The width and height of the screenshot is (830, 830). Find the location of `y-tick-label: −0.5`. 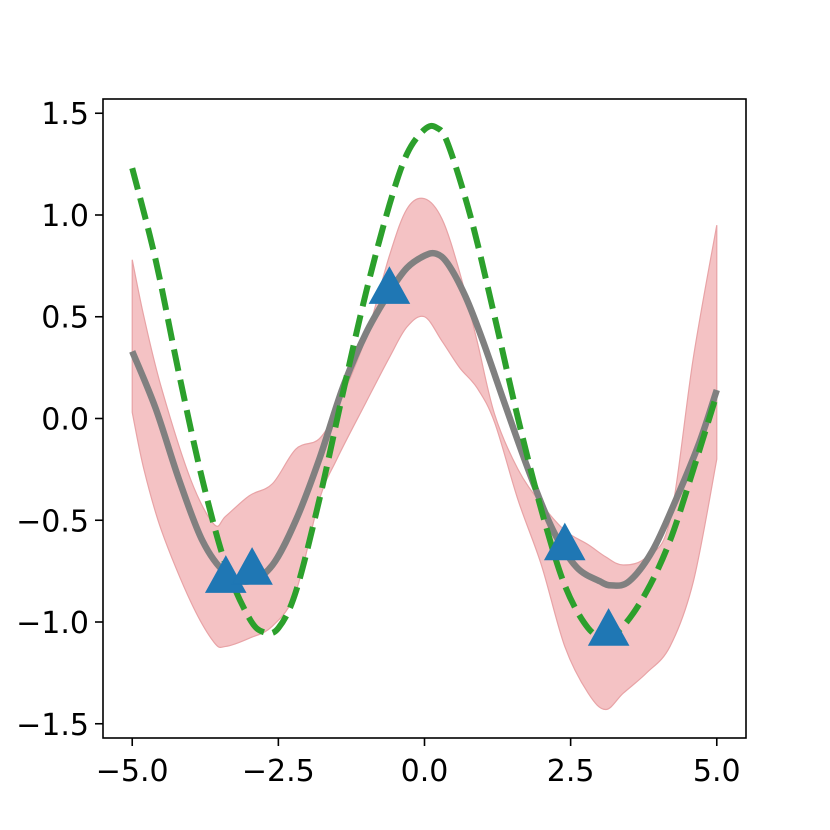

y-tick-label: −0.5 is located at coordinates (52, 521).